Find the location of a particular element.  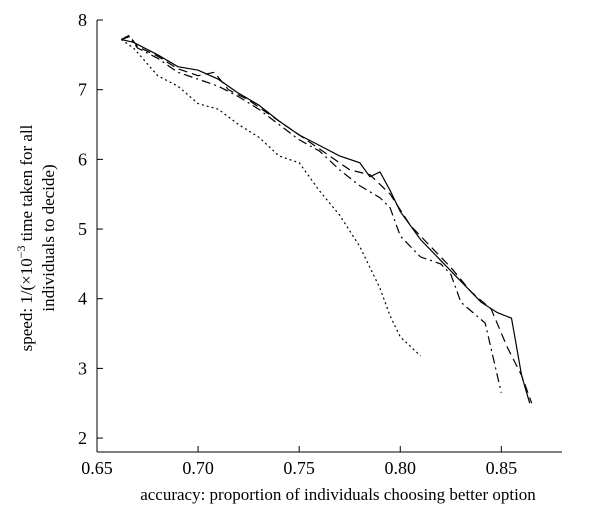

x-tick-label: 0.85 is located at coordinates (502, 468).